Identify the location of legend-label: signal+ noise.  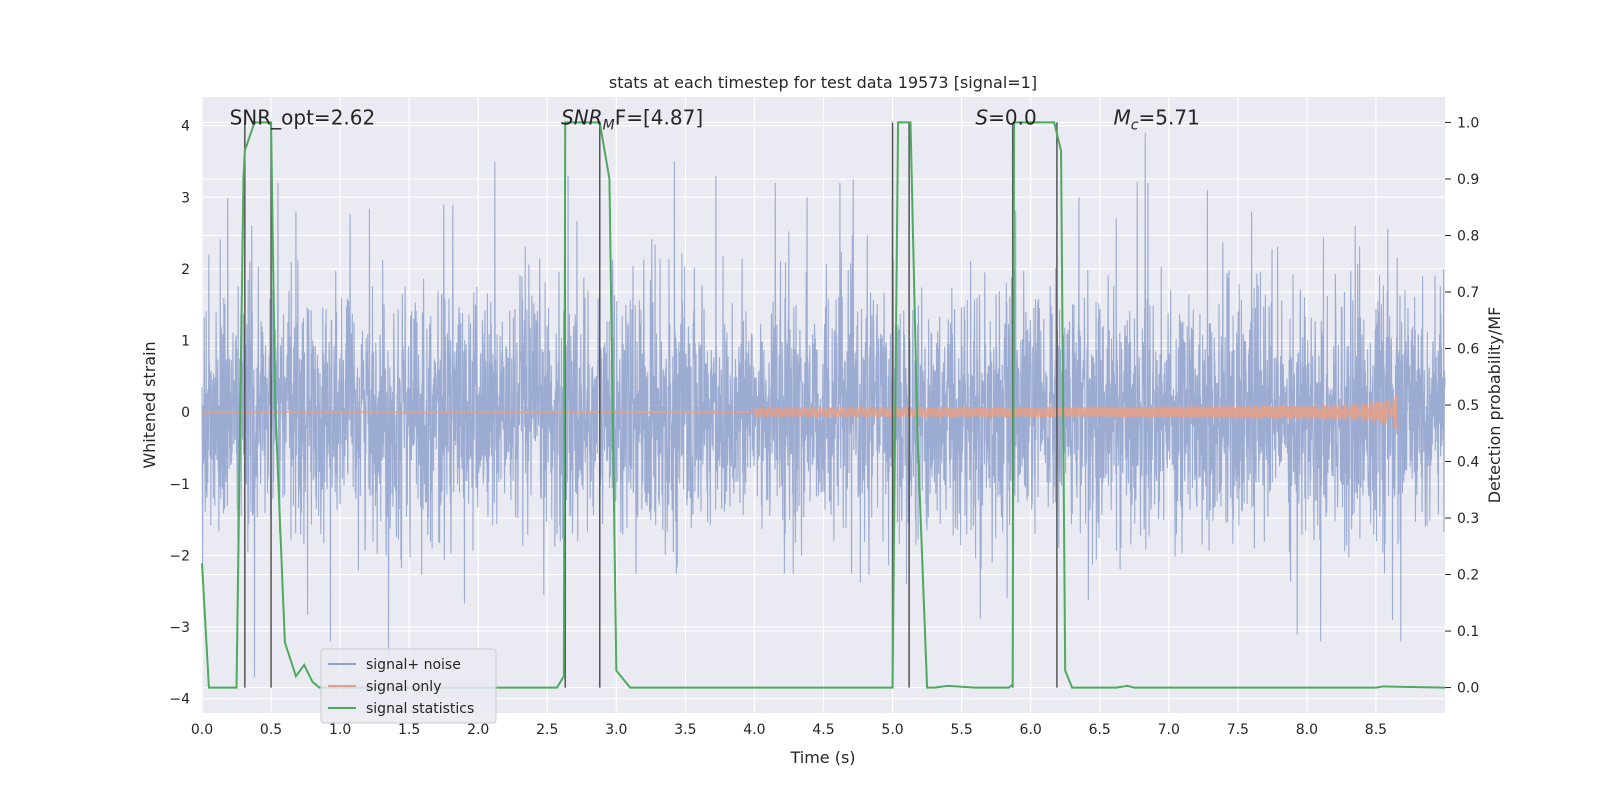
(413, 665).